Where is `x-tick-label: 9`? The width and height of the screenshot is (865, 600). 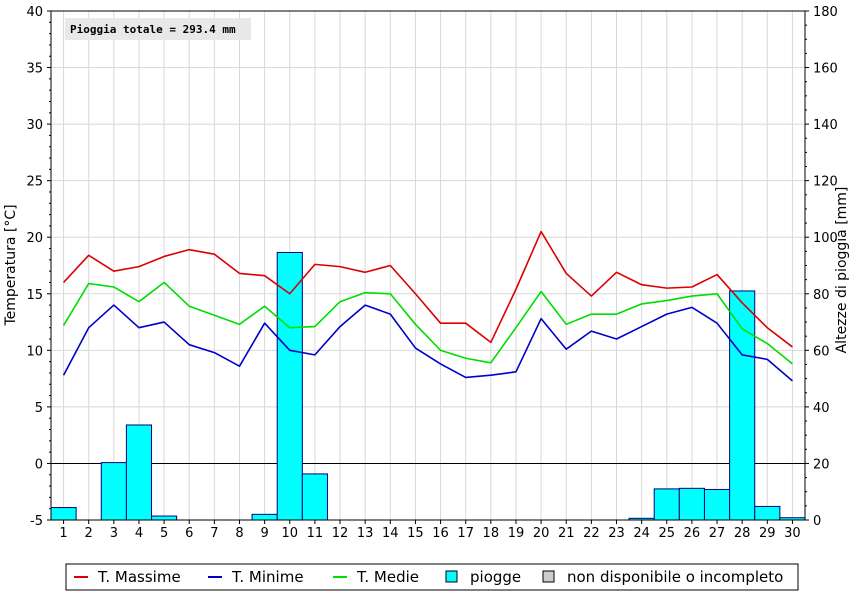 x-tick-label: 9 is located at coordinates (264, 533).